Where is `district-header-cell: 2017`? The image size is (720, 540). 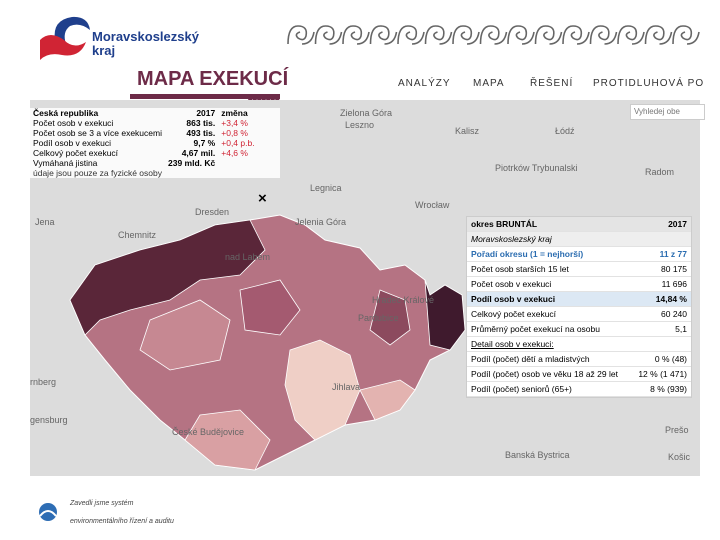 district-header-cell: 2017 is located at coordinates (661, 224).